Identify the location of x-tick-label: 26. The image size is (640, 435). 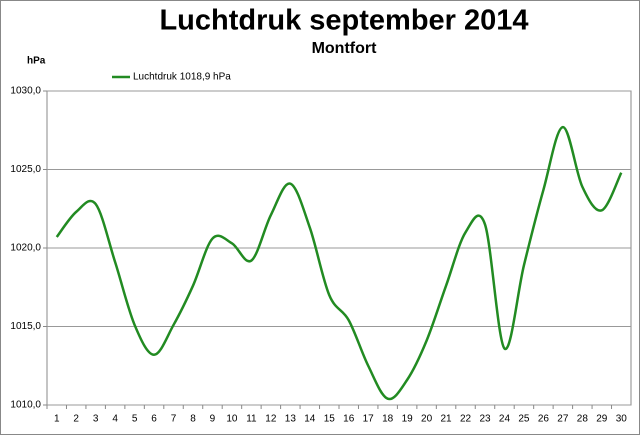
(544, 419).